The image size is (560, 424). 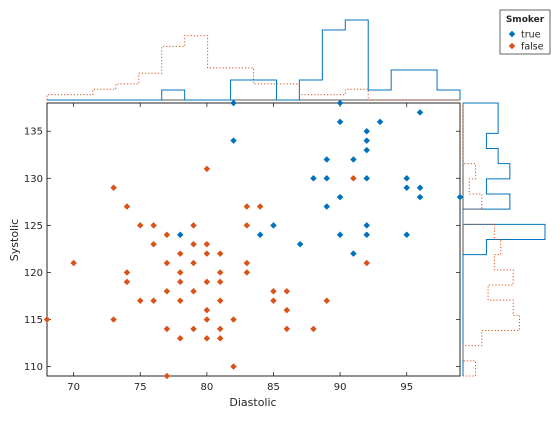 I want to click on right-marginal-histogram, so click(x=504, y=239).